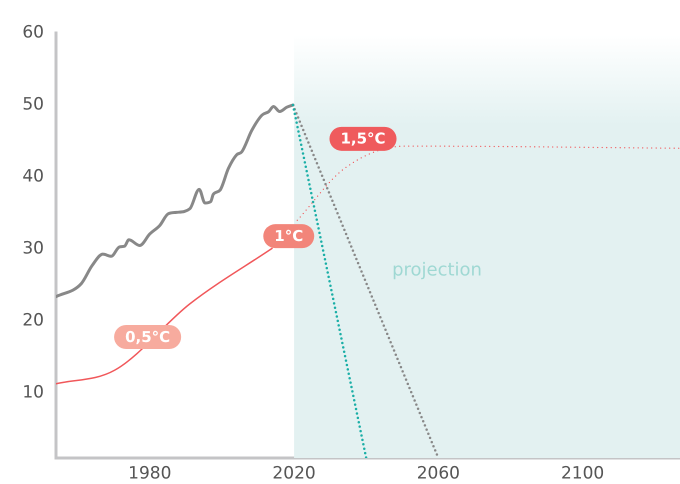 Image resolution: width=680 pixels, height=484 pixels. What do you see at coordinates (164, 316) in the screenshot?
I see `line-series` at bounding box center [164, 316].